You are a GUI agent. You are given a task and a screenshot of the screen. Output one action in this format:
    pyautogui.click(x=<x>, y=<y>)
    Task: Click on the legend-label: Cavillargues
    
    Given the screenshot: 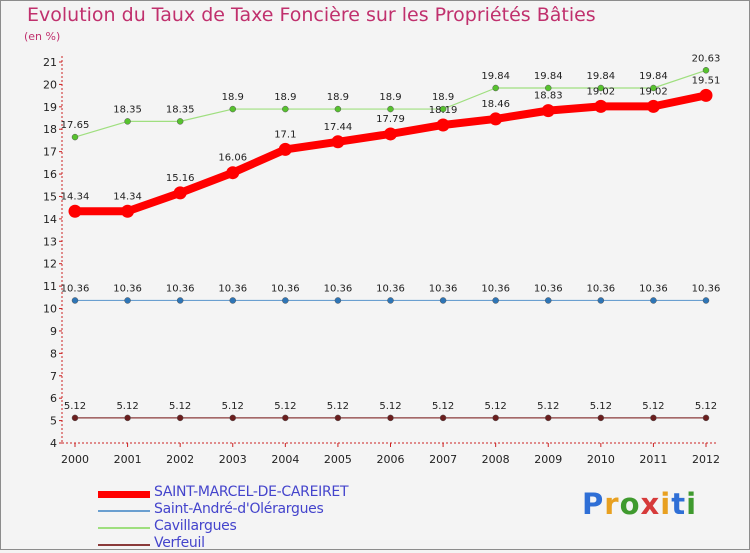 What is the action you would take?
    pyautogui.click(x=195, y=526)
    